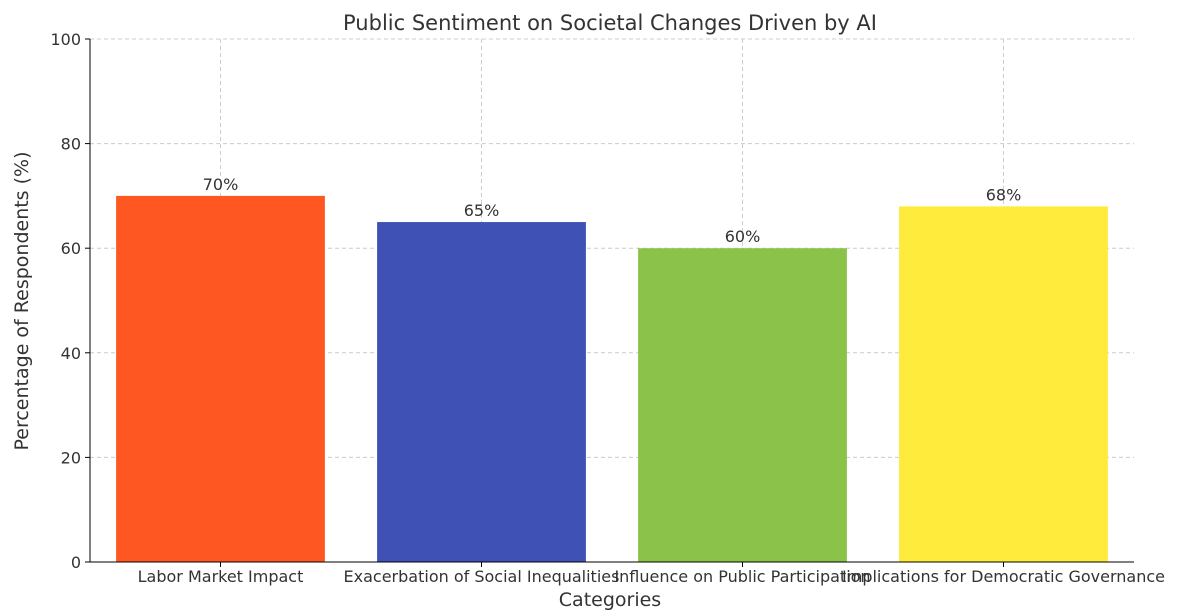  What do you see at coordinates (71, 457) in the screenshot?
I see `y-tick-label: 20` at bounding box center [71, 457].